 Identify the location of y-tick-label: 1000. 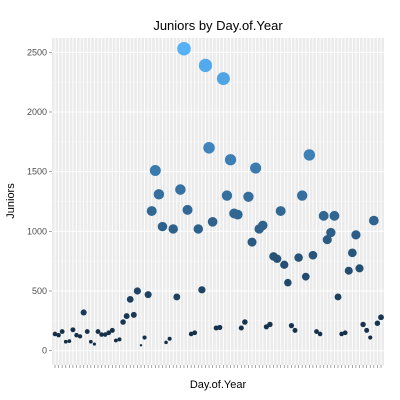
(37, 231).